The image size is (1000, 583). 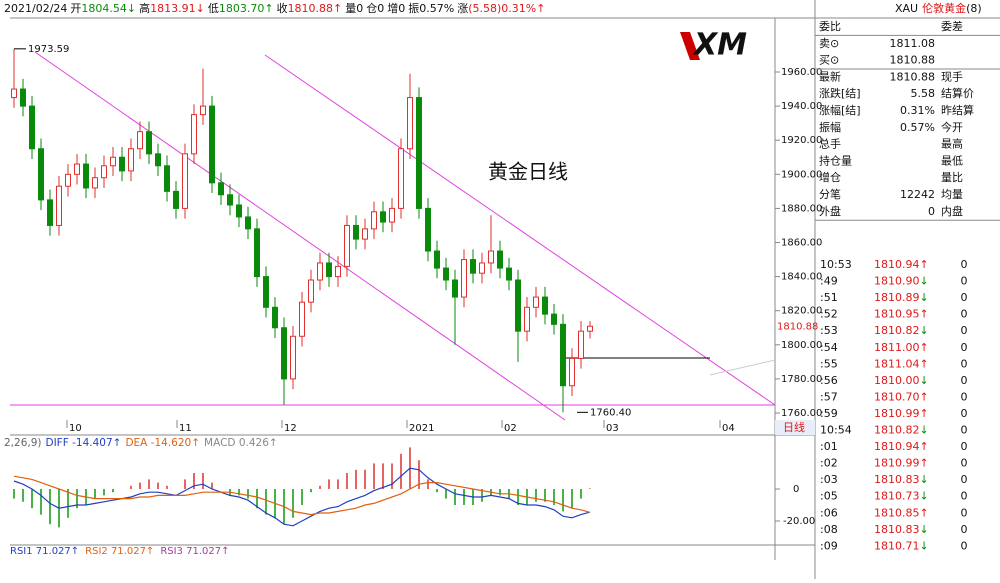 What do you see at coordinates (796, 489) in the screenshot?
I see `y-tick-label: 0` at bounding box center [796, 489].